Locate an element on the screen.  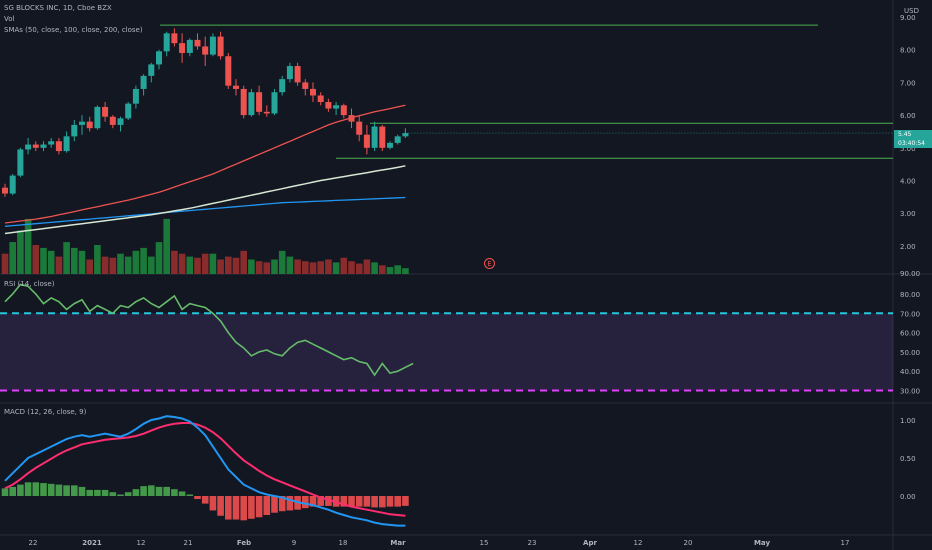
last-price-tag: 5.45 03:40:54 is located at coordinates (913, 139).